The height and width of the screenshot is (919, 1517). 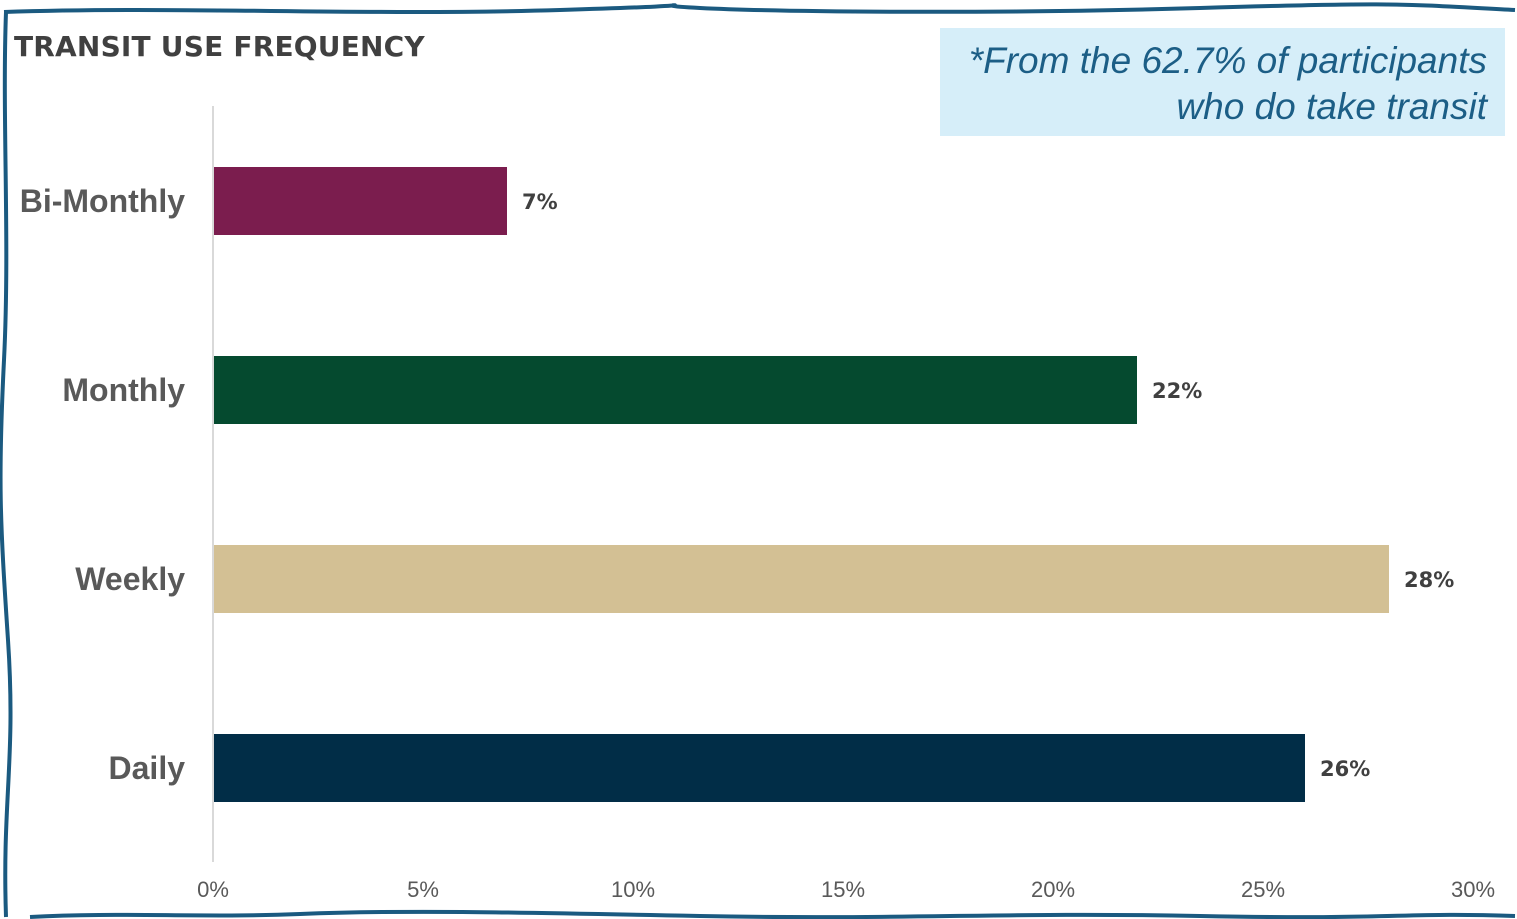 I want to click on participants-note-line2: who do take transit, so click(x=1331, y=106).